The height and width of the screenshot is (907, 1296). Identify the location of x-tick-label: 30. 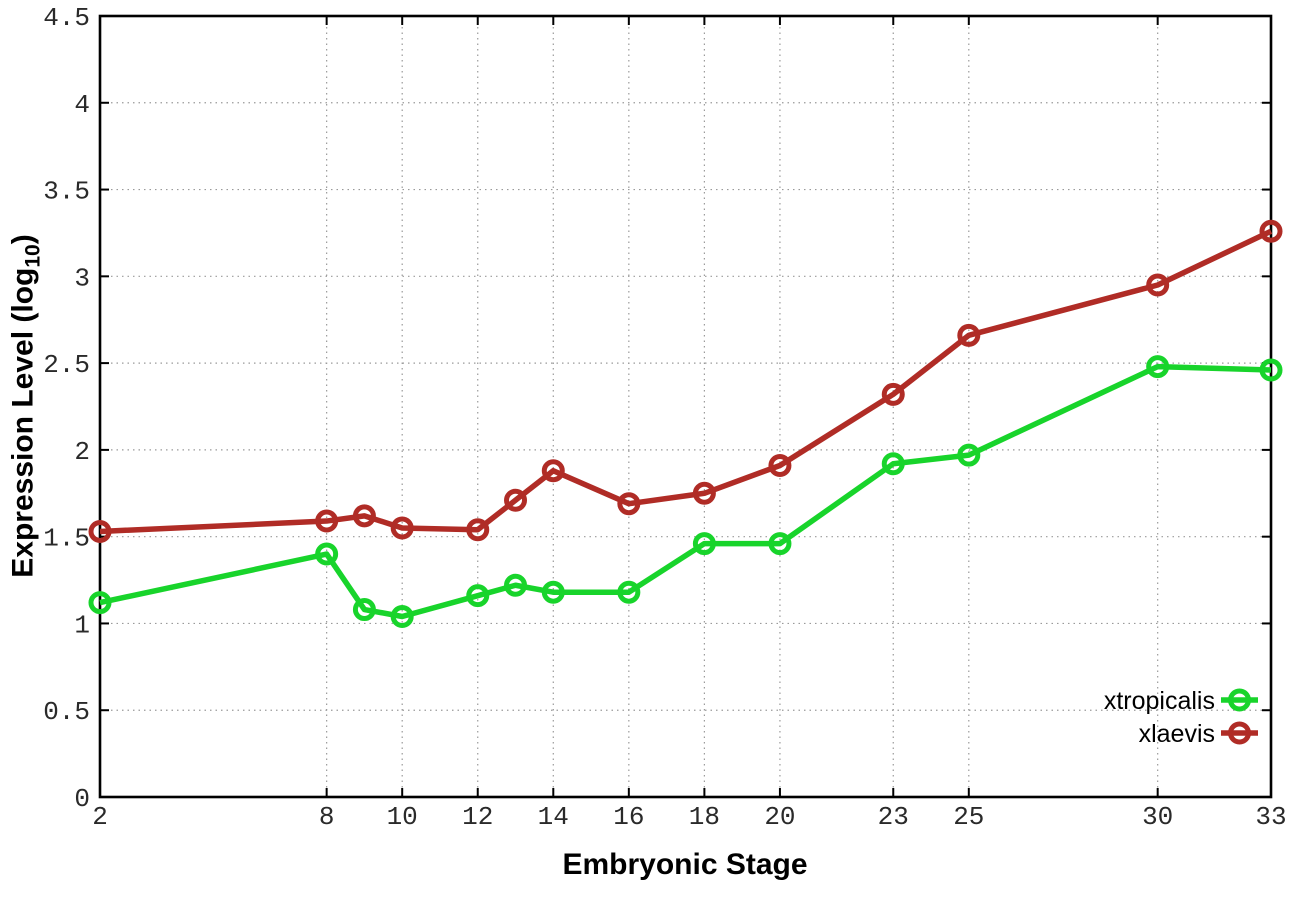
(1157, 817).